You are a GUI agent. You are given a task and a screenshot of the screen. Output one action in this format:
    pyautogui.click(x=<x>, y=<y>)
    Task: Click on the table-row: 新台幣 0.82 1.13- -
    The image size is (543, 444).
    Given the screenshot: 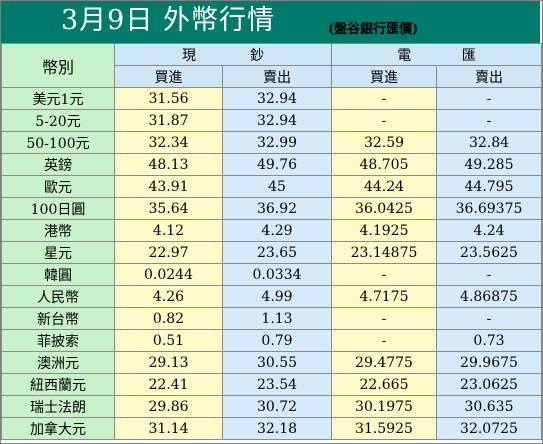 What is the action you would take?
    pyautogui.click(x=271, y=318)
    